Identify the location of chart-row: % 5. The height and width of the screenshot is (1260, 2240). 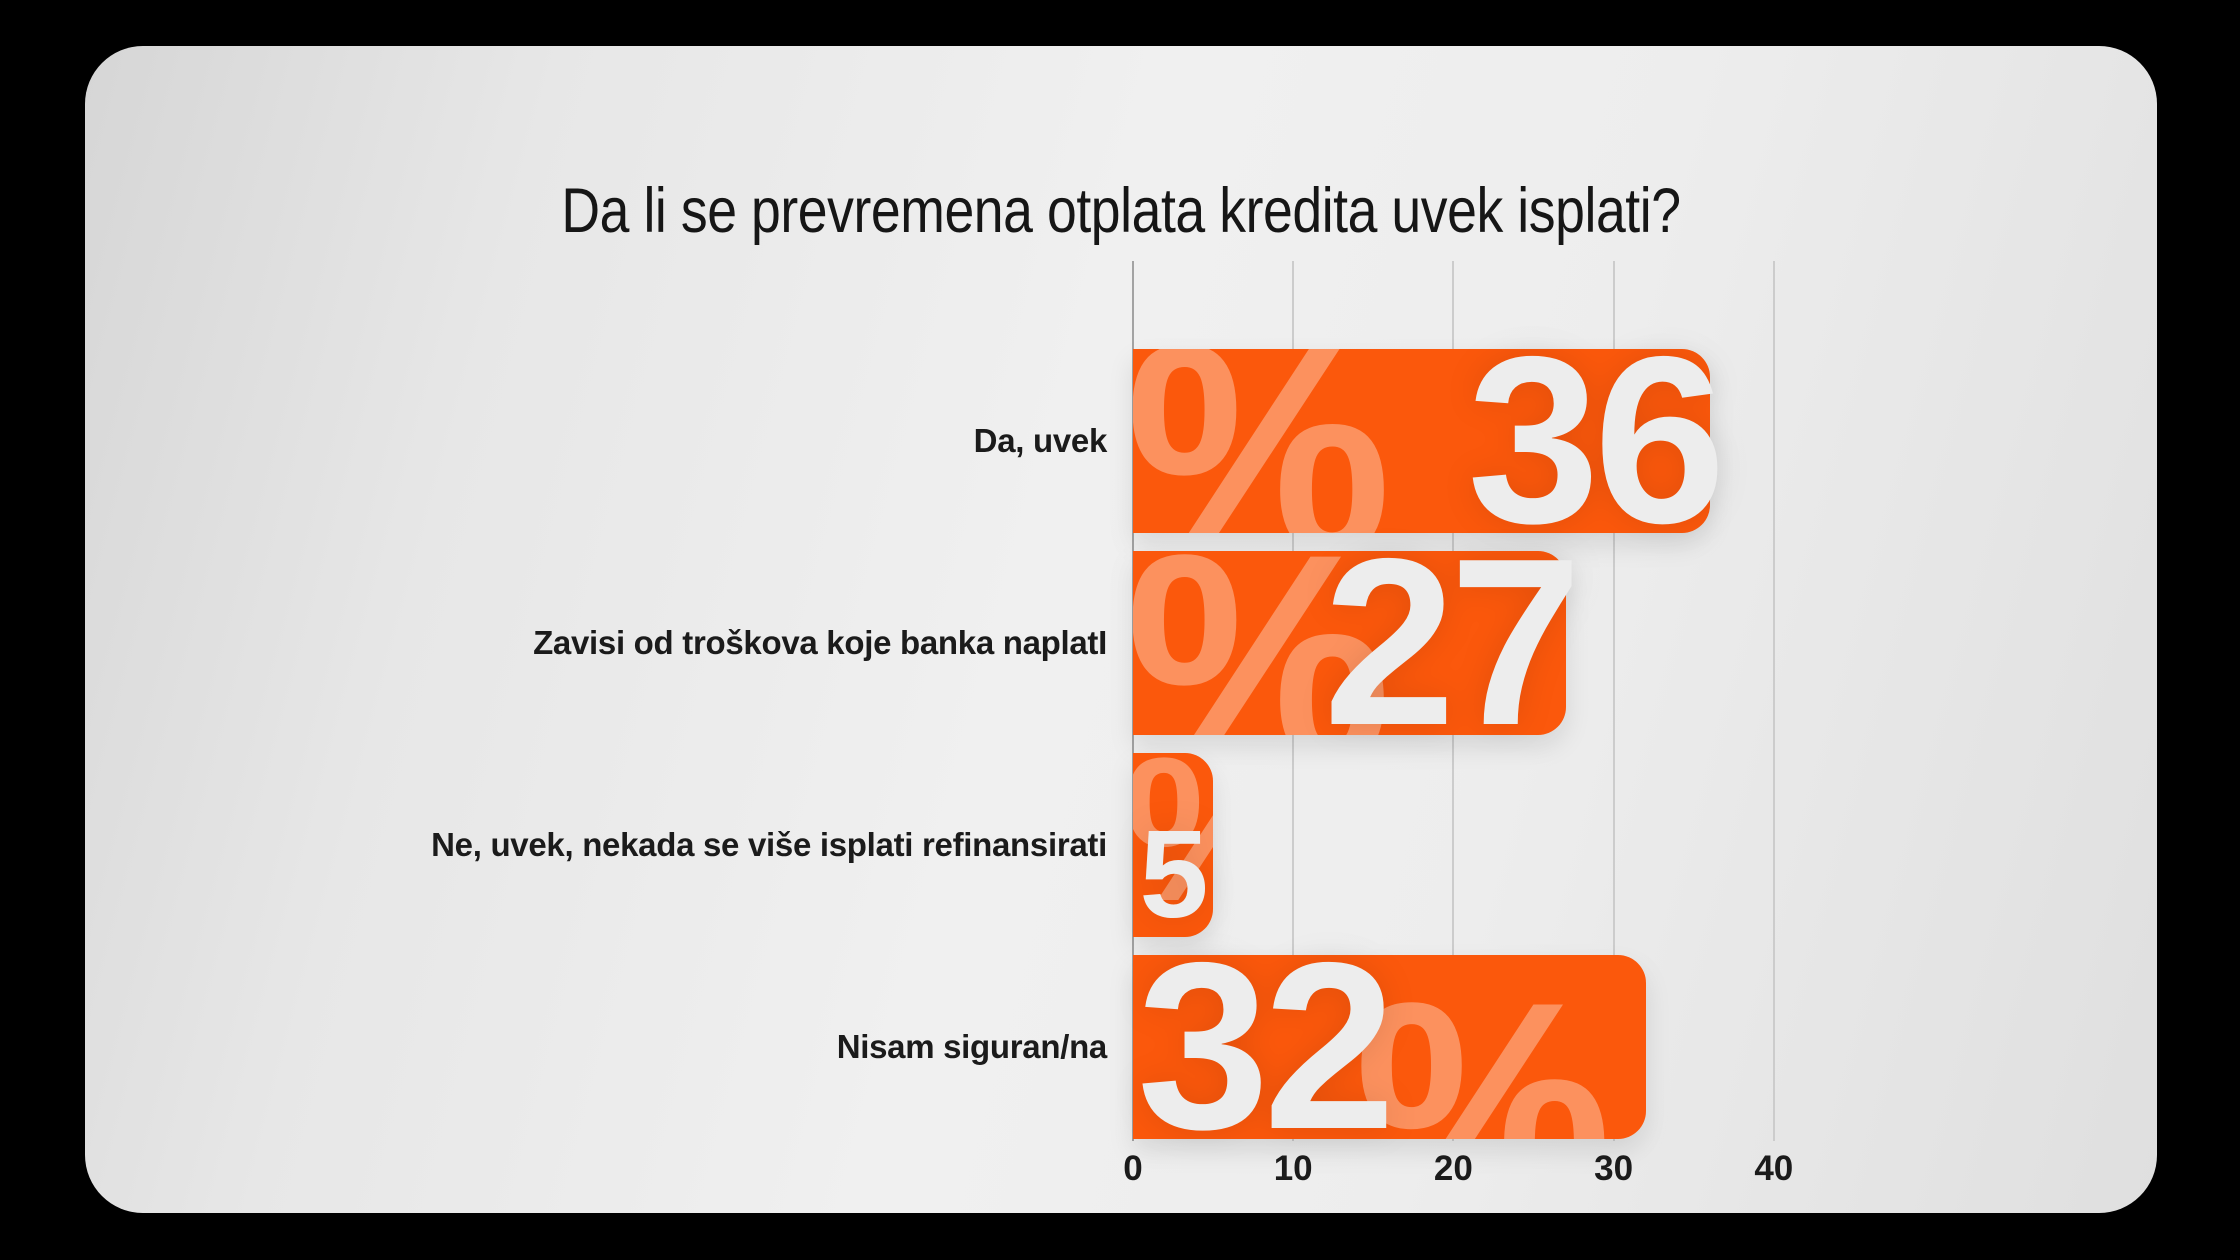
(1463, 845).